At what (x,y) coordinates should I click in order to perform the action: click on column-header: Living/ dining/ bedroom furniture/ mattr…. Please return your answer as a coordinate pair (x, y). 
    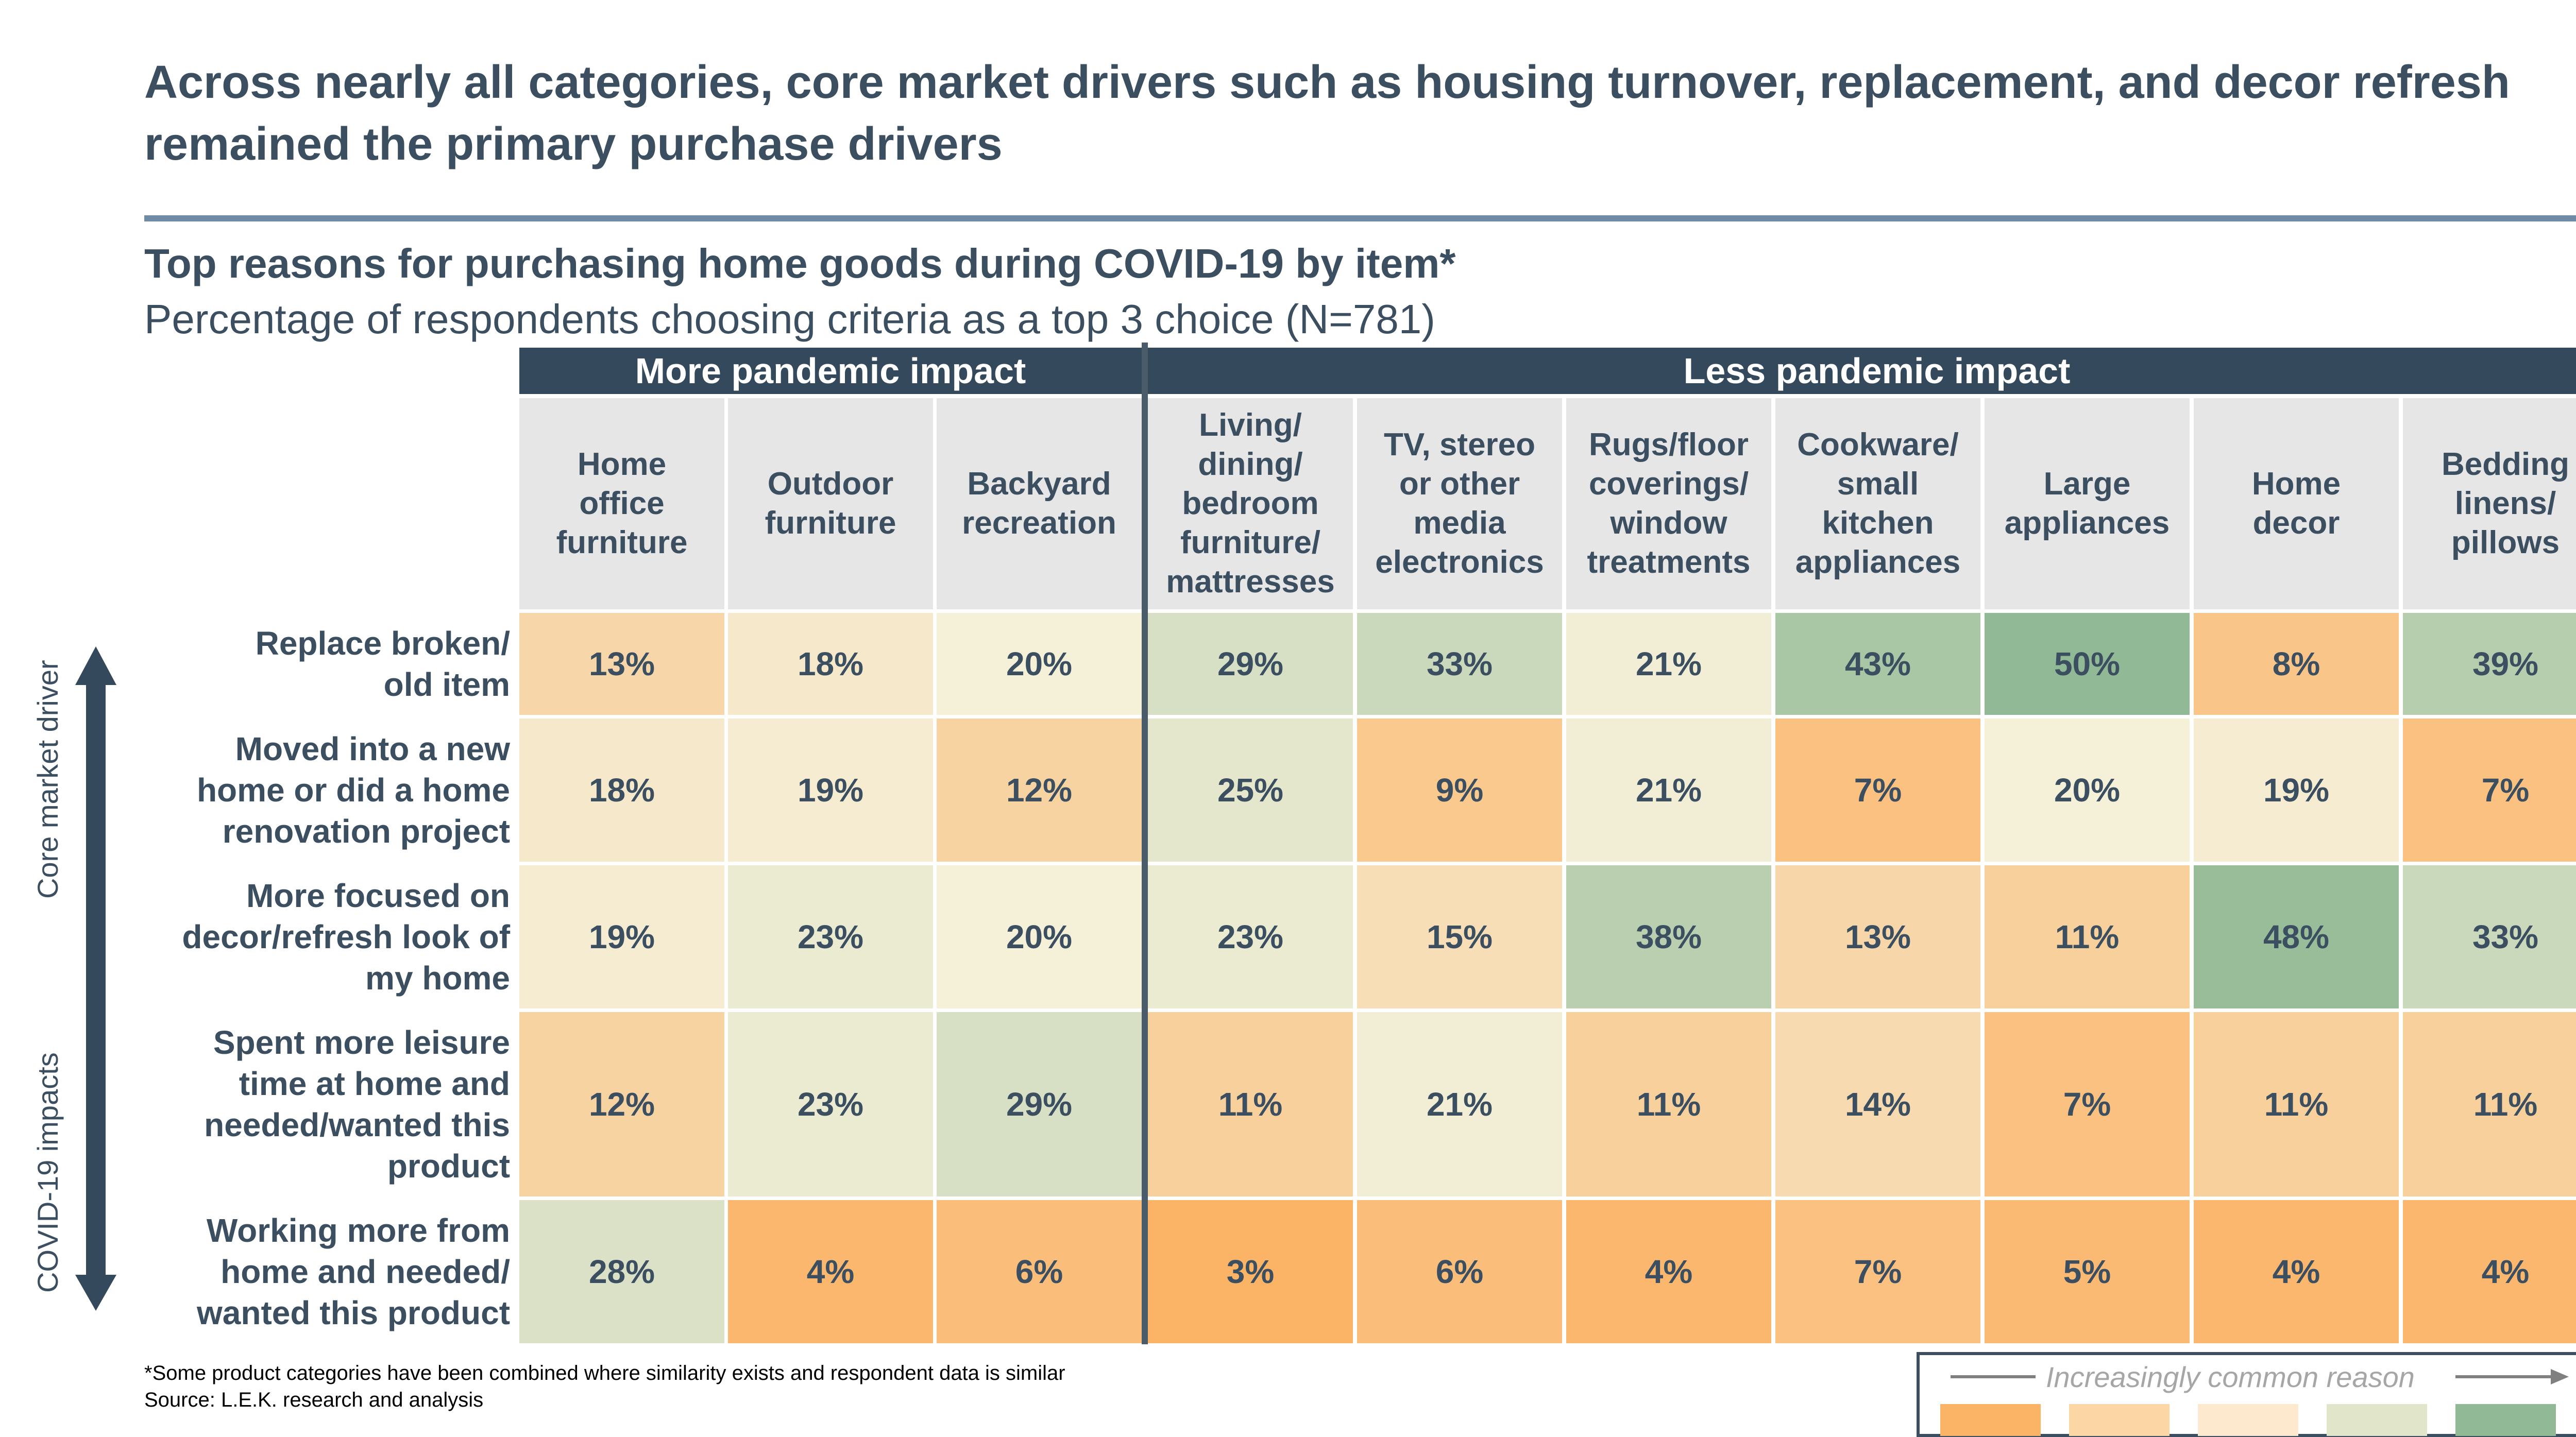
    Looking at the image, I should click on (1250, 503).